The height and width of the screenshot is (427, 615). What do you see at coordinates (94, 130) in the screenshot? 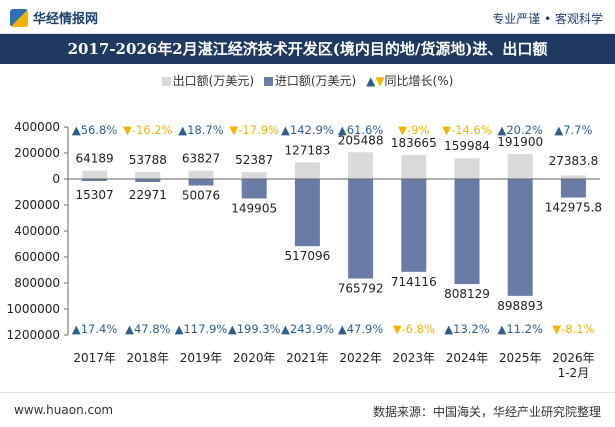
I see `growth-label: ▲56.8%` at bounding box center [94, 130].